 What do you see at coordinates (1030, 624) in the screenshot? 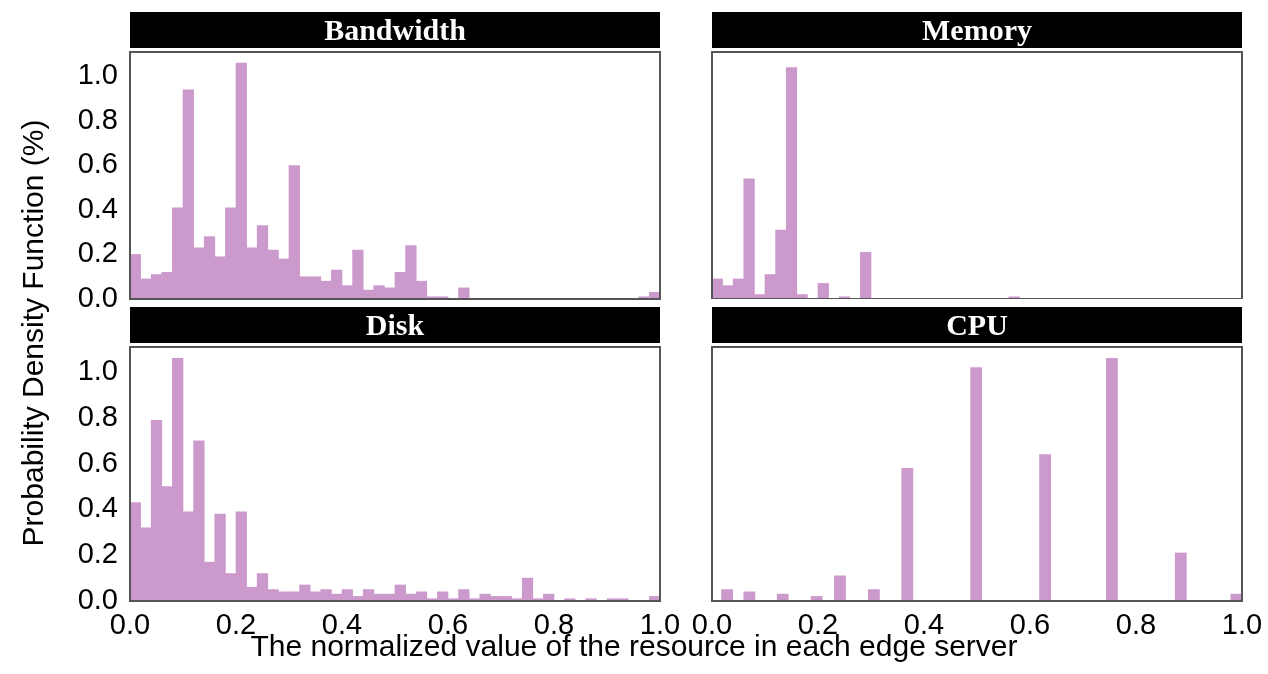
I see `x-tick-label: 0.6` at bounding box center [1030, 624].